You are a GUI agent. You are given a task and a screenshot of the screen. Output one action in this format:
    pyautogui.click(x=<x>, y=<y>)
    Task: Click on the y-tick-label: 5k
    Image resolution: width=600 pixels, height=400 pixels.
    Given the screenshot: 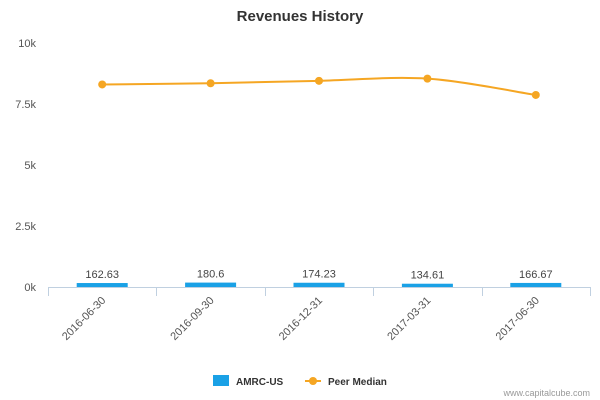 What is the action you would take?
    pyautogui.click(x=30, y=166)
    